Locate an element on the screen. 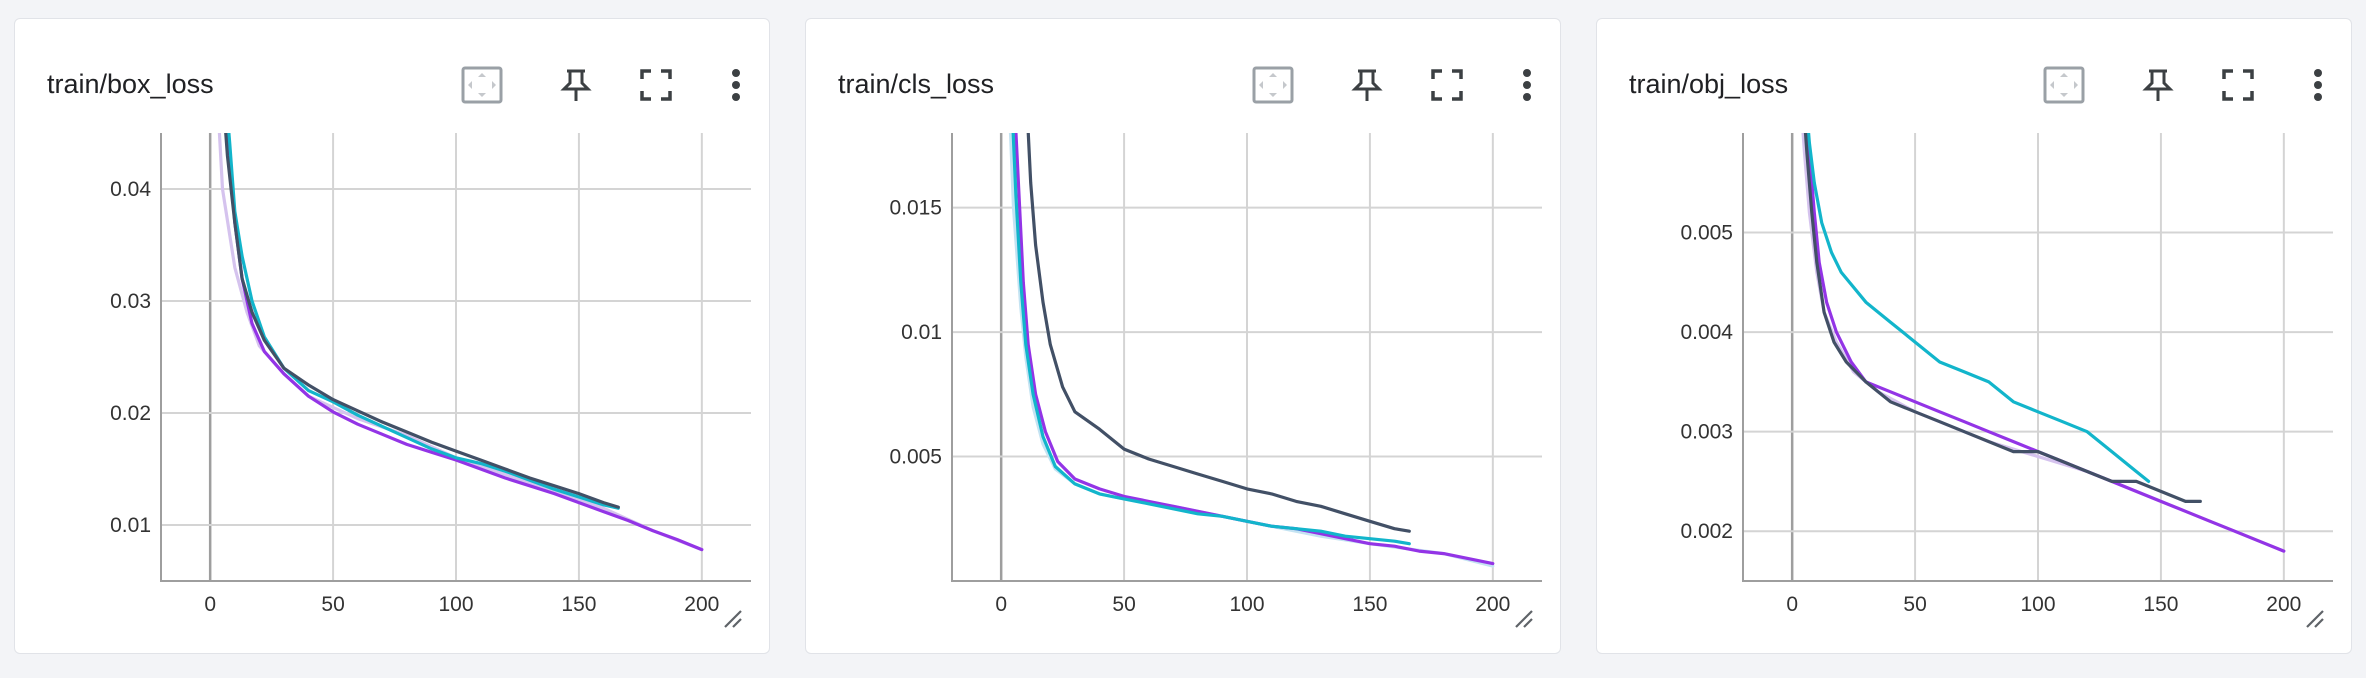 This screenshot has height=678, width=2366. y-tick-label: 0.002 is located at coordinates (1706, 531).